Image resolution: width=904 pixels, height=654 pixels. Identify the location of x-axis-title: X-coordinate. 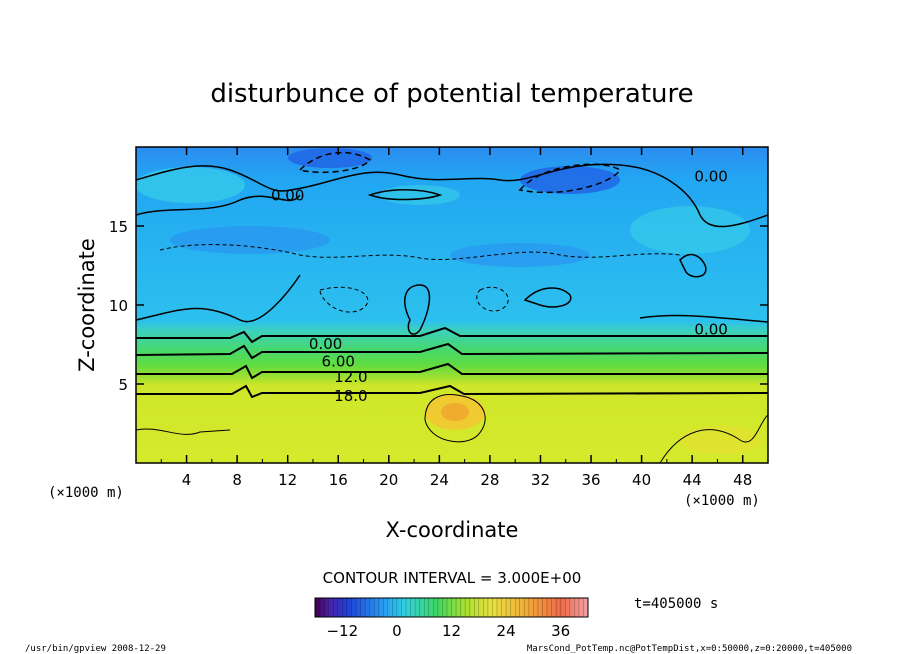
(452, 530).